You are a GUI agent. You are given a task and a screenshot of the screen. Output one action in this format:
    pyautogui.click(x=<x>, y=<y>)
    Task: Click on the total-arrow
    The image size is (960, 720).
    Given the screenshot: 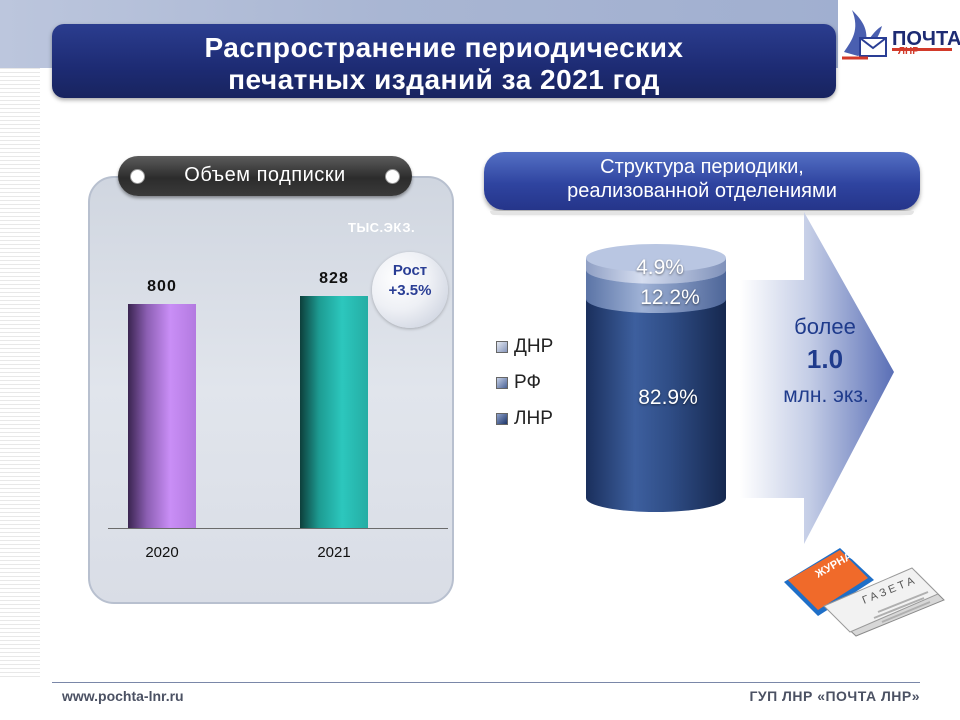 What is the action you would take?
    pyautogui.click(x=817, y=378)
    